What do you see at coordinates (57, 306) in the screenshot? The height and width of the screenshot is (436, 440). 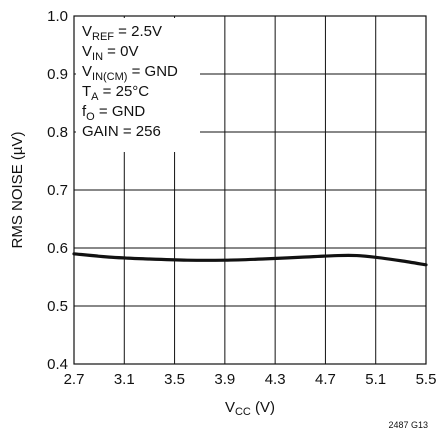 I see `y-tick-label: 0.5` at bounding box center [57, 306].